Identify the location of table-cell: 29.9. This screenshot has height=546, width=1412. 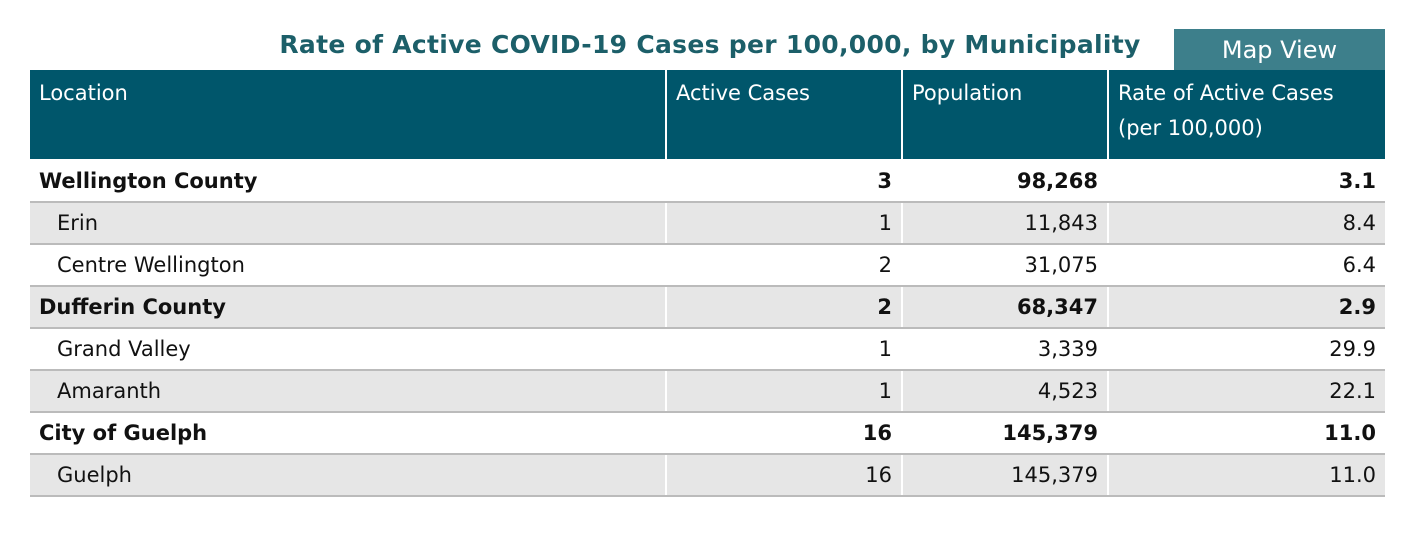
(1246, 349).